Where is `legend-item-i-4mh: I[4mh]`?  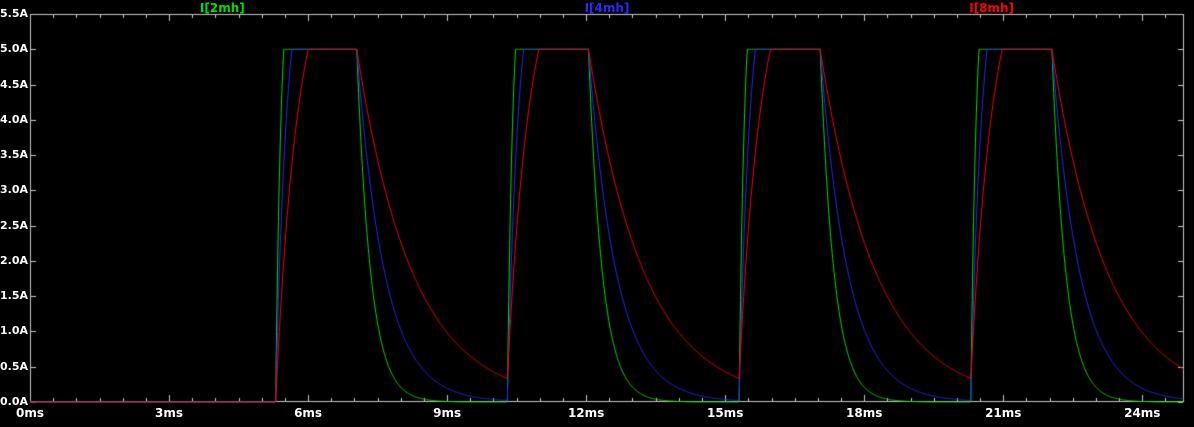 legend-item-i-4mh: I[4mh] is located at coordinates (607, 8).